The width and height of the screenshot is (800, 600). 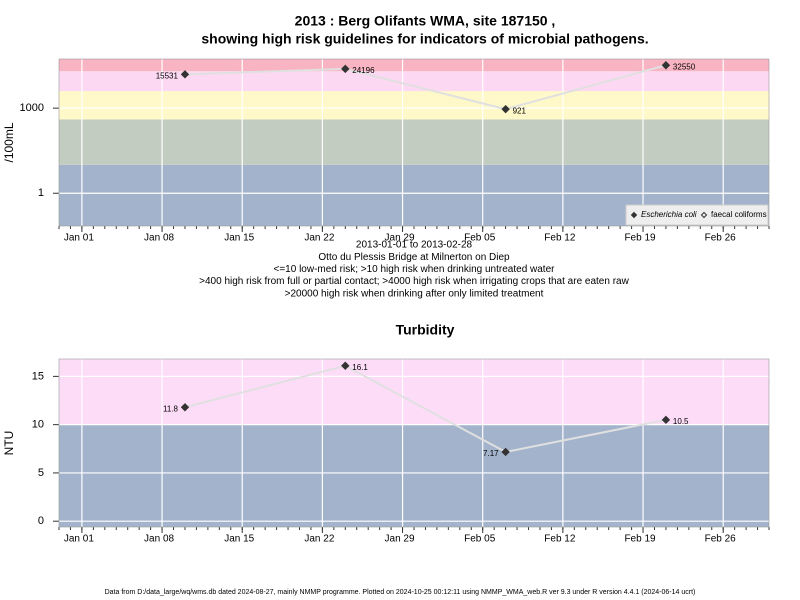 I want to click on y-tick-label: 1000, so click(x=32, y=108).